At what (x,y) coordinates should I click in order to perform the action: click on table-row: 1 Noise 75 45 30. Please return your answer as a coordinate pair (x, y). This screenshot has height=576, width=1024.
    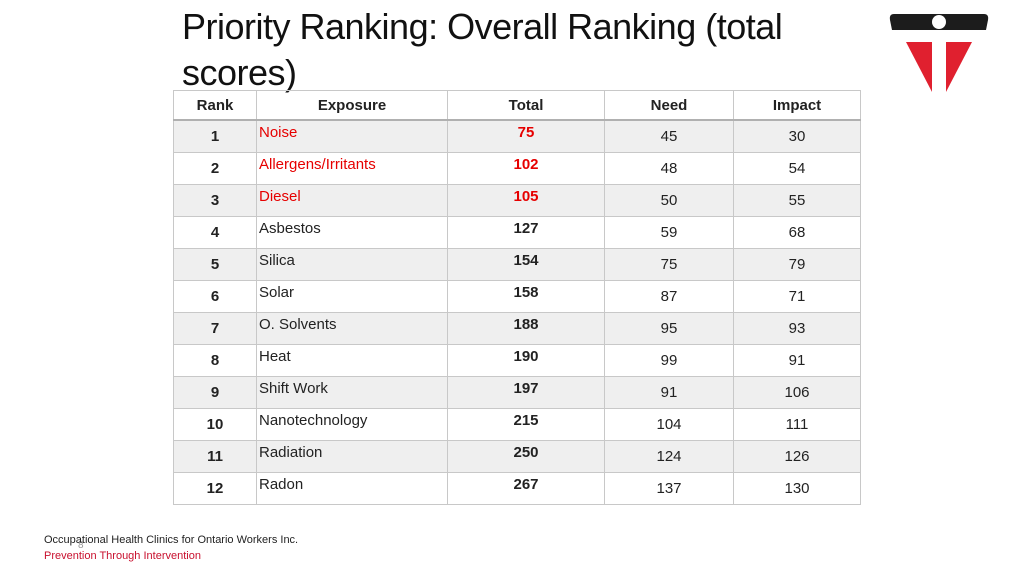
    Looking at the image, I should click on (517, 136).